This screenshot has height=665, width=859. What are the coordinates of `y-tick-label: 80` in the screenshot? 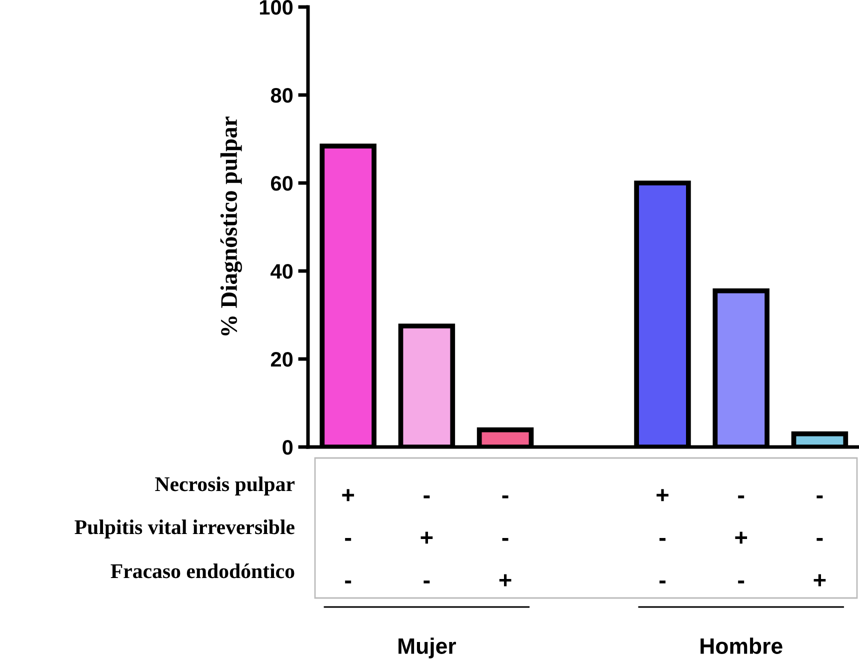 It's located at (281, 95).